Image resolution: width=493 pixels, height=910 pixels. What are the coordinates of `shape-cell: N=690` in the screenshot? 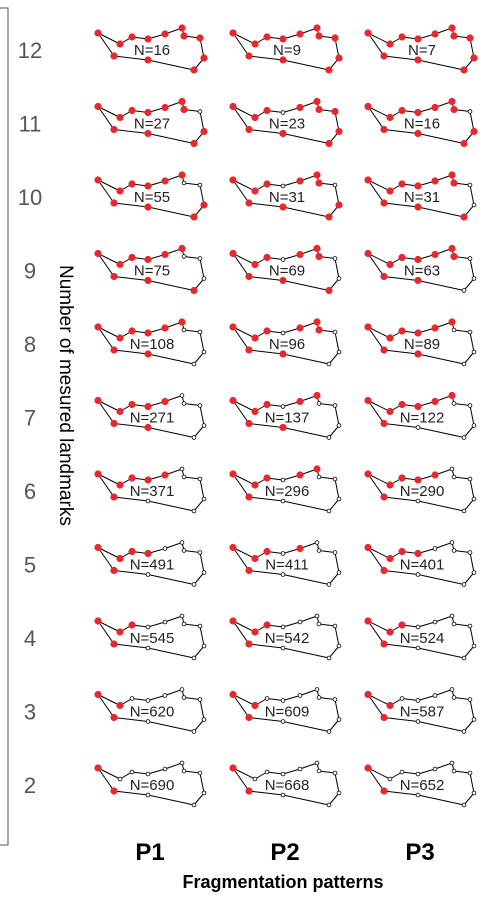 It's located at (150, 784).